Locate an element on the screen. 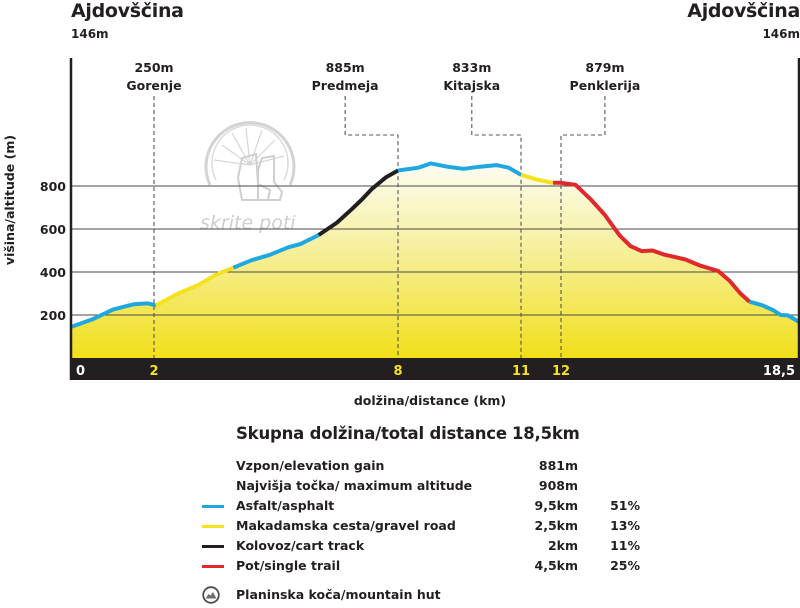 This screenshot has height=608, width=800. start-location-altitude: 146m is located at coordinates (90, 34).